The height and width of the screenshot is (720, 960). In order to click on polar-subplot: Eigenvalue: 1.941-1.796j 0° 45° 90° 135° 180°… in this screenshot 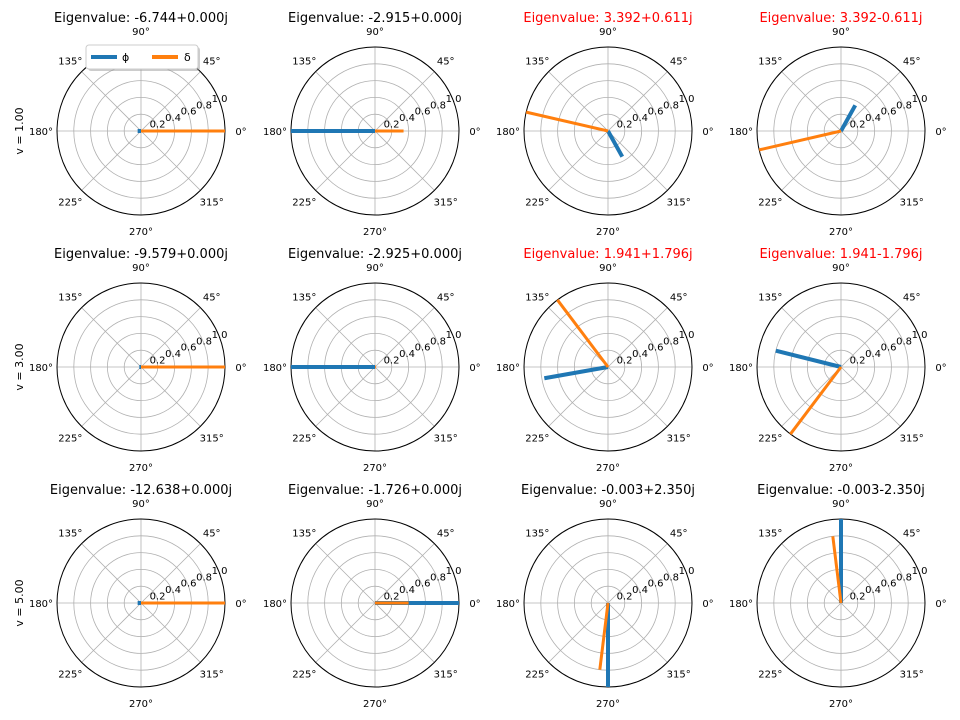, I will do `click(838, 360)`.